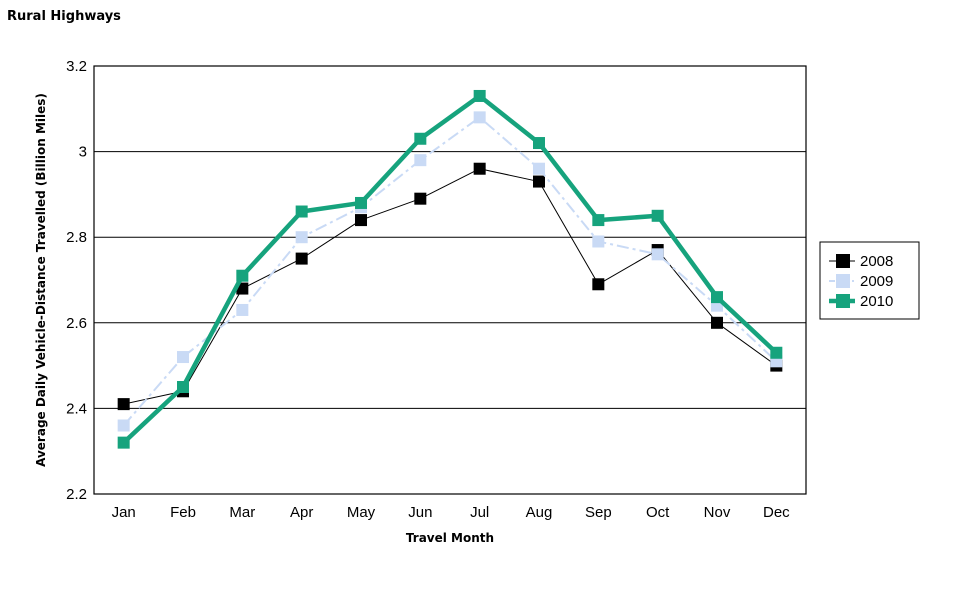 This screenshot has height=592, width=960. Describe the element at coordinates (361, 512) in the screenshot. I see `x-tick-label: May` at that location.